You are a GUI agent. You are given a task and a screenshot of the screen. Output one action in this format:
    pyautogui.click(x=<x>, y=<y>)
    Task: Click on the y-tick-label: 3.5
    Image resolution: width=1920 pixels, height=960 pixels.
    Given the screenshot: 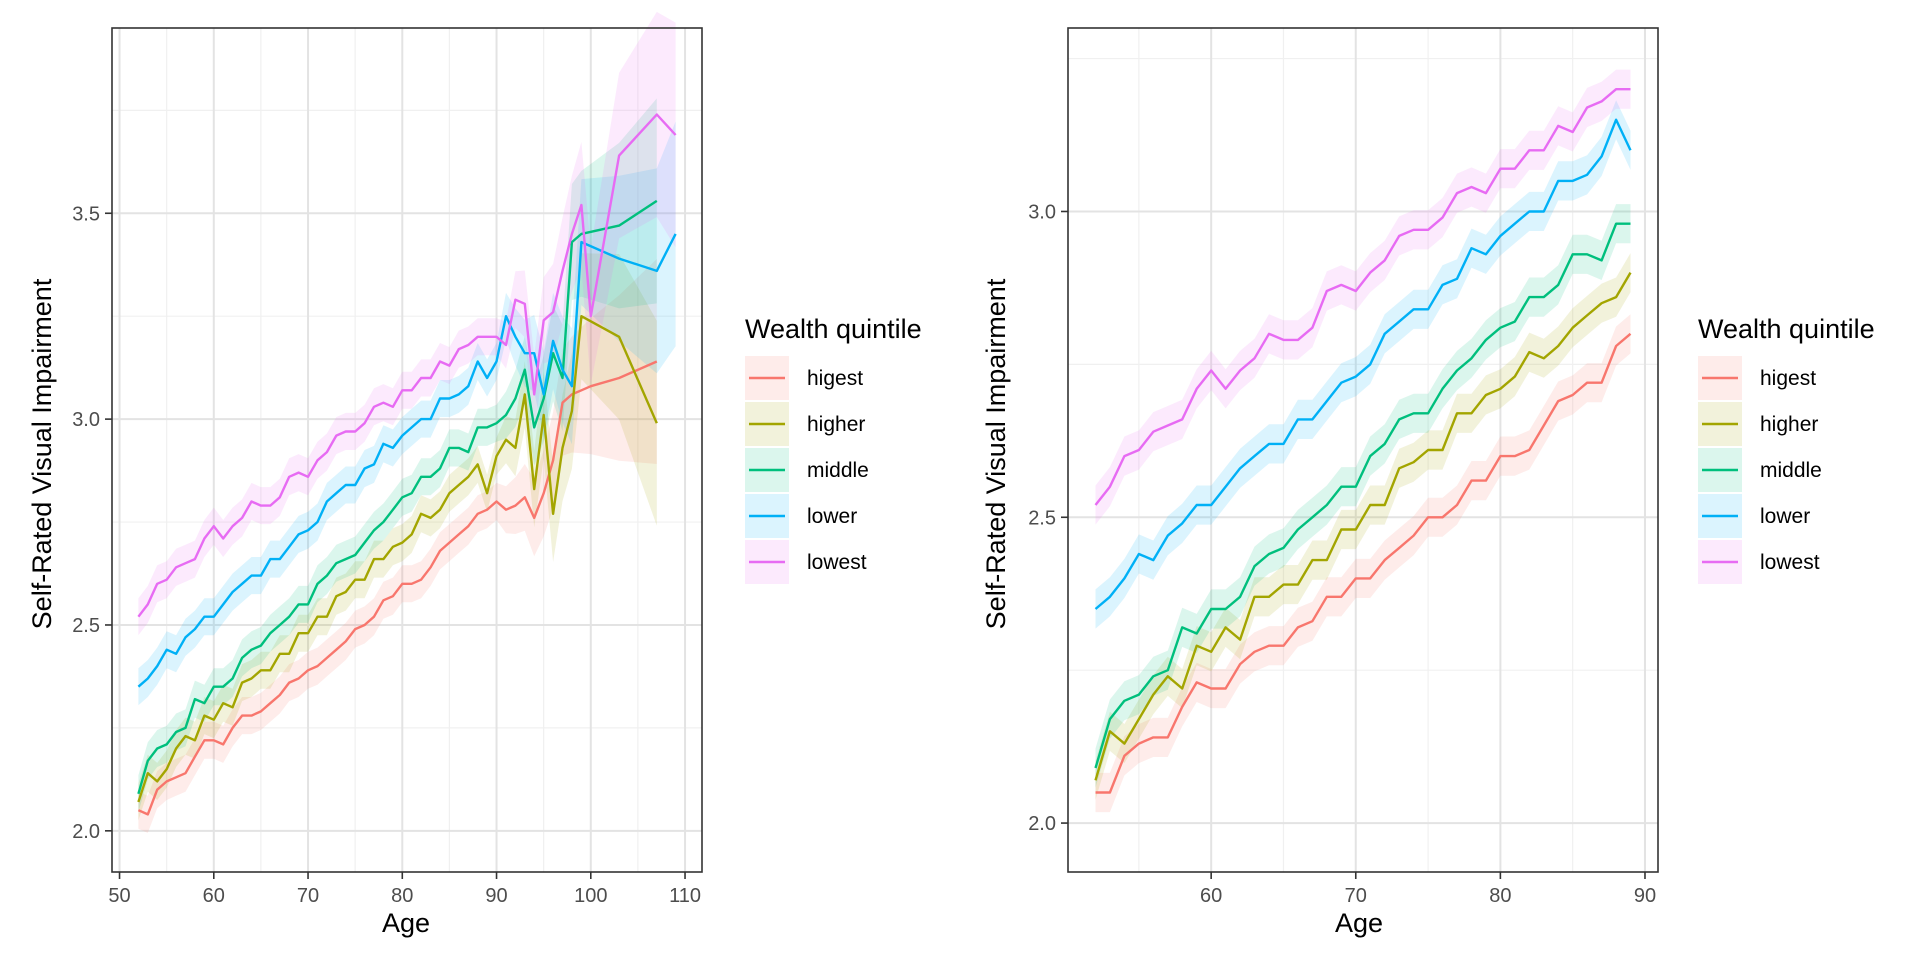 What is the action you would take?
    pyautogui.click(x=86, y=214)
    